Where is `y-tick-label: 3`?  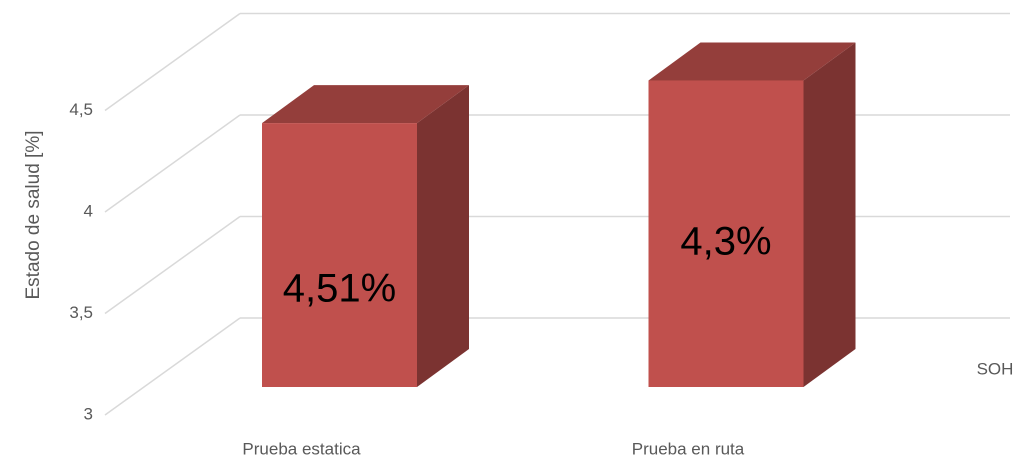
y-tick-label: 3 is located at coordinates (88, 413).